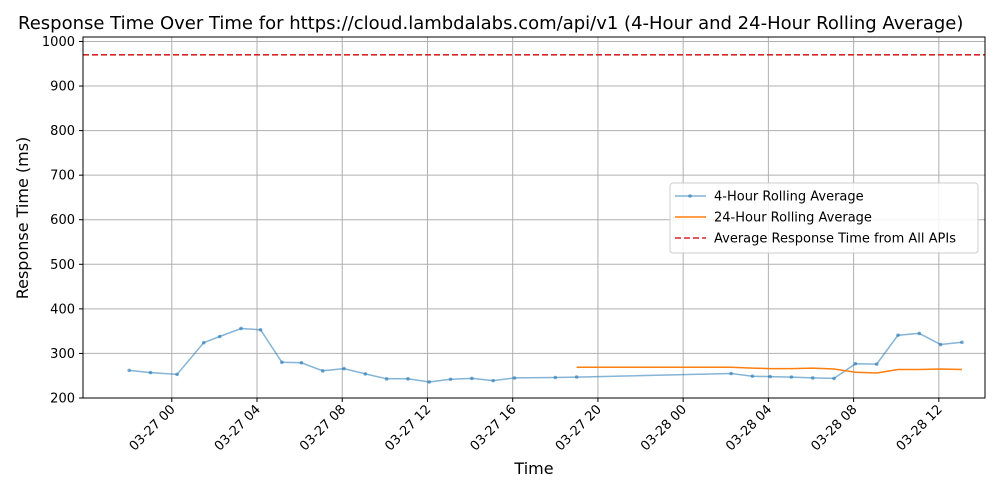 The height and width of the screenshot is (500, 1000). I want to click on y-tick-label: 400, so click(62, 309).